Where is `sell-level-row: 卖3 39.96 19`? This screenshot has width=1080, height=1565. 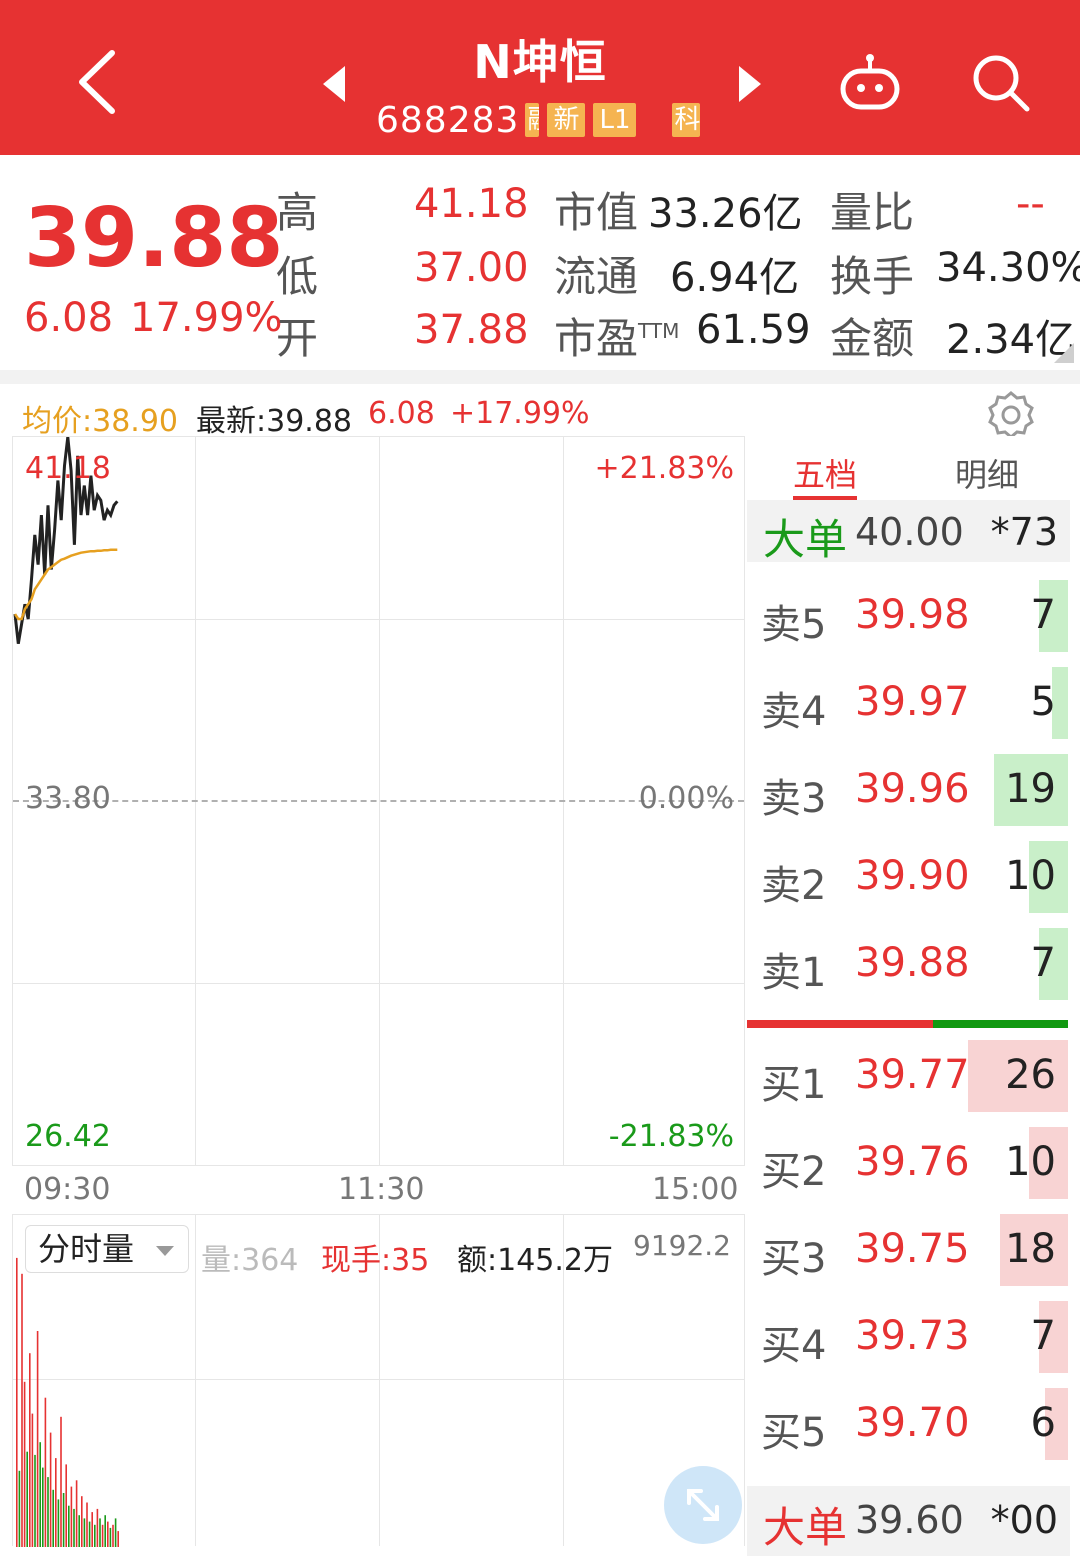
sell-level-row: 卖3 39.96 19 is located at coordinates (906, 790).